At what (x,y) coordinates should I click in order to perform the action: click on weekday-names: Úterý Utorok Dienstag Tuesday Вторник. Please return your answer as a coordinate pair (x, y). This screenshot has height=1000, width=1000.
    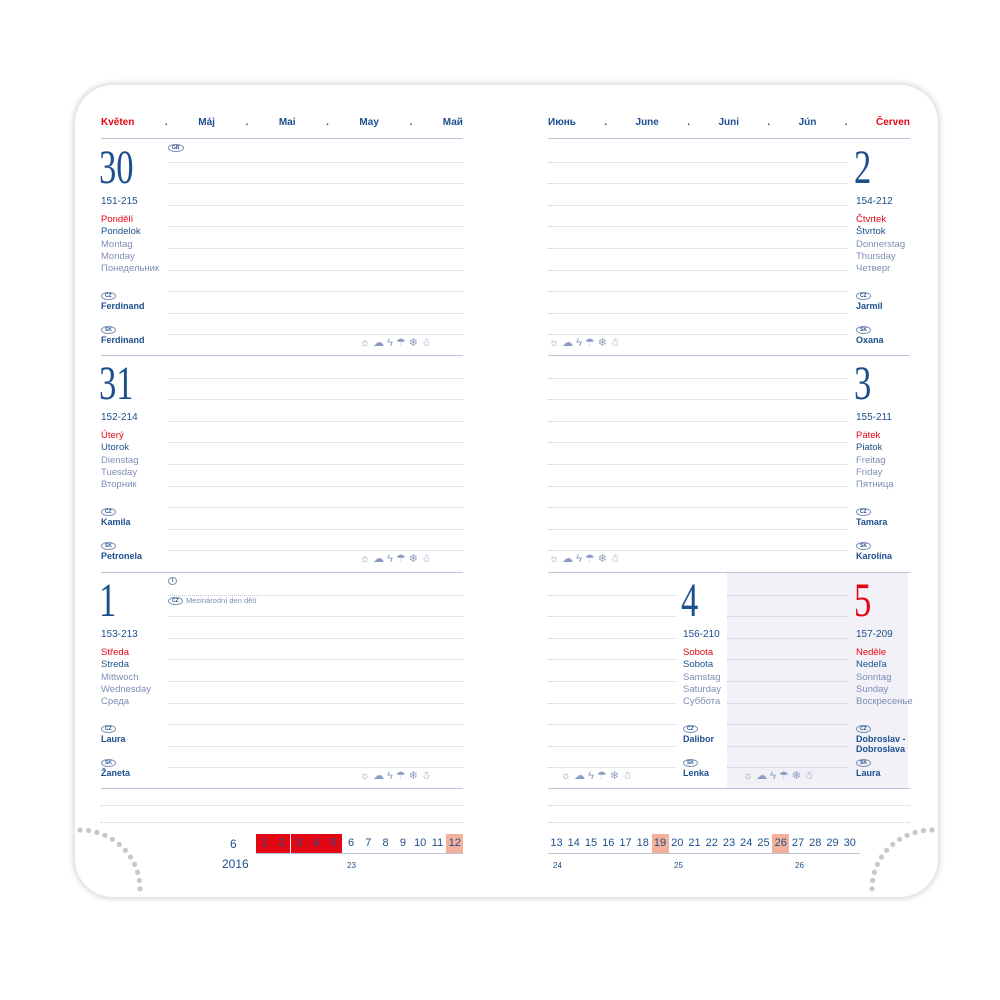
    Looking at the image, I should click on (120, 460).